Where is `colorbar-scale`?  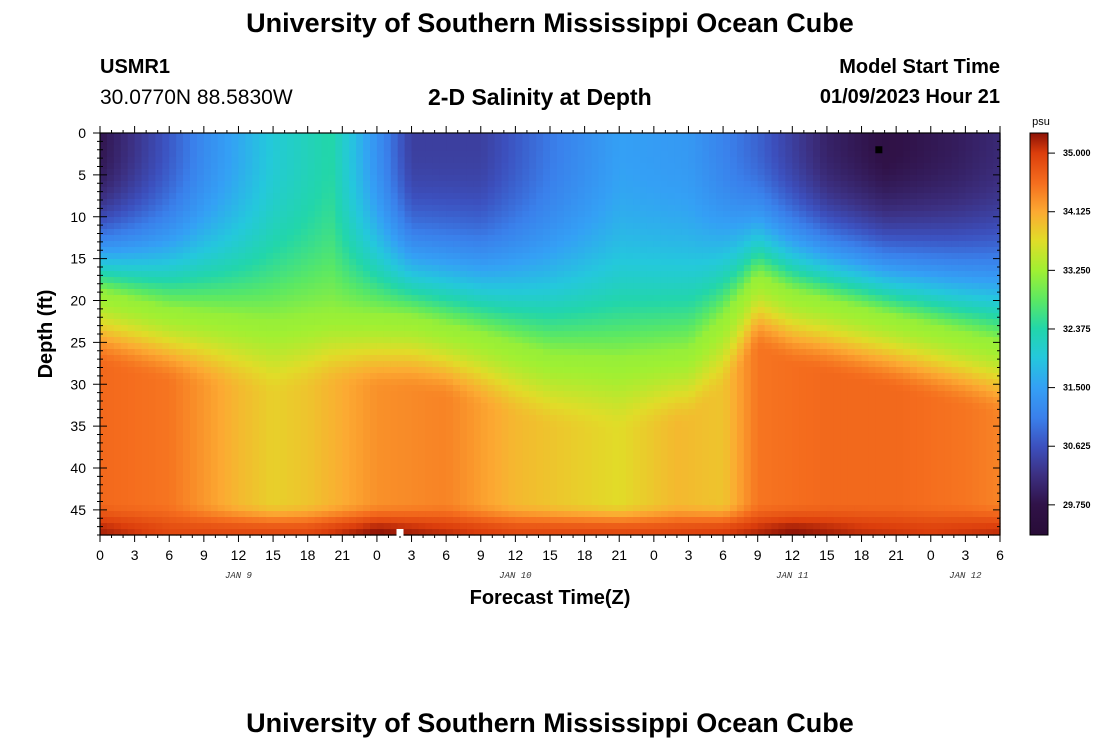
colorbar-scale is located at coordinates (1039, 334).